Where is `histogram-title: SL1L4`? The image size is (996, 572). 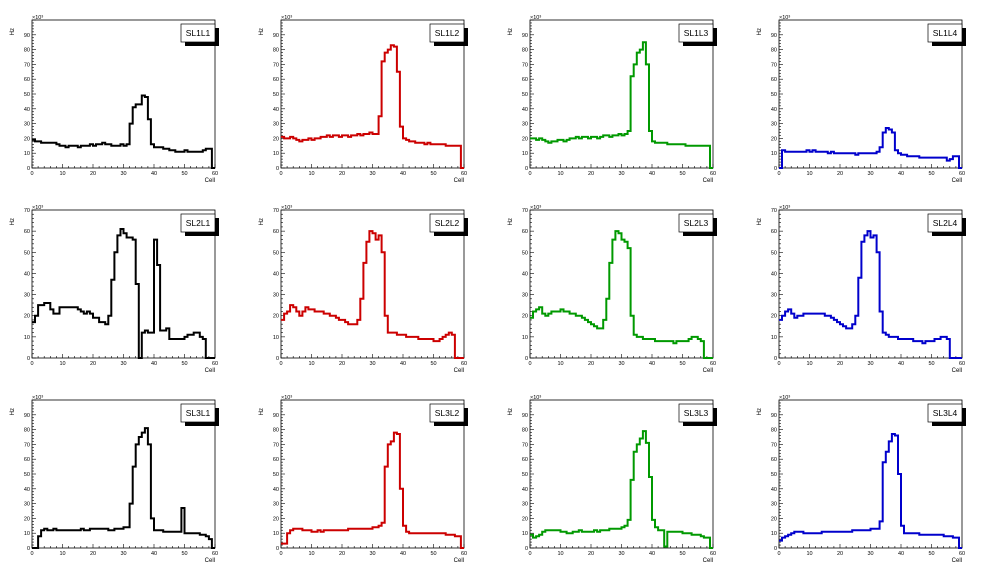 histogram-title: SL1L4 is located at coordinates (945, 33).